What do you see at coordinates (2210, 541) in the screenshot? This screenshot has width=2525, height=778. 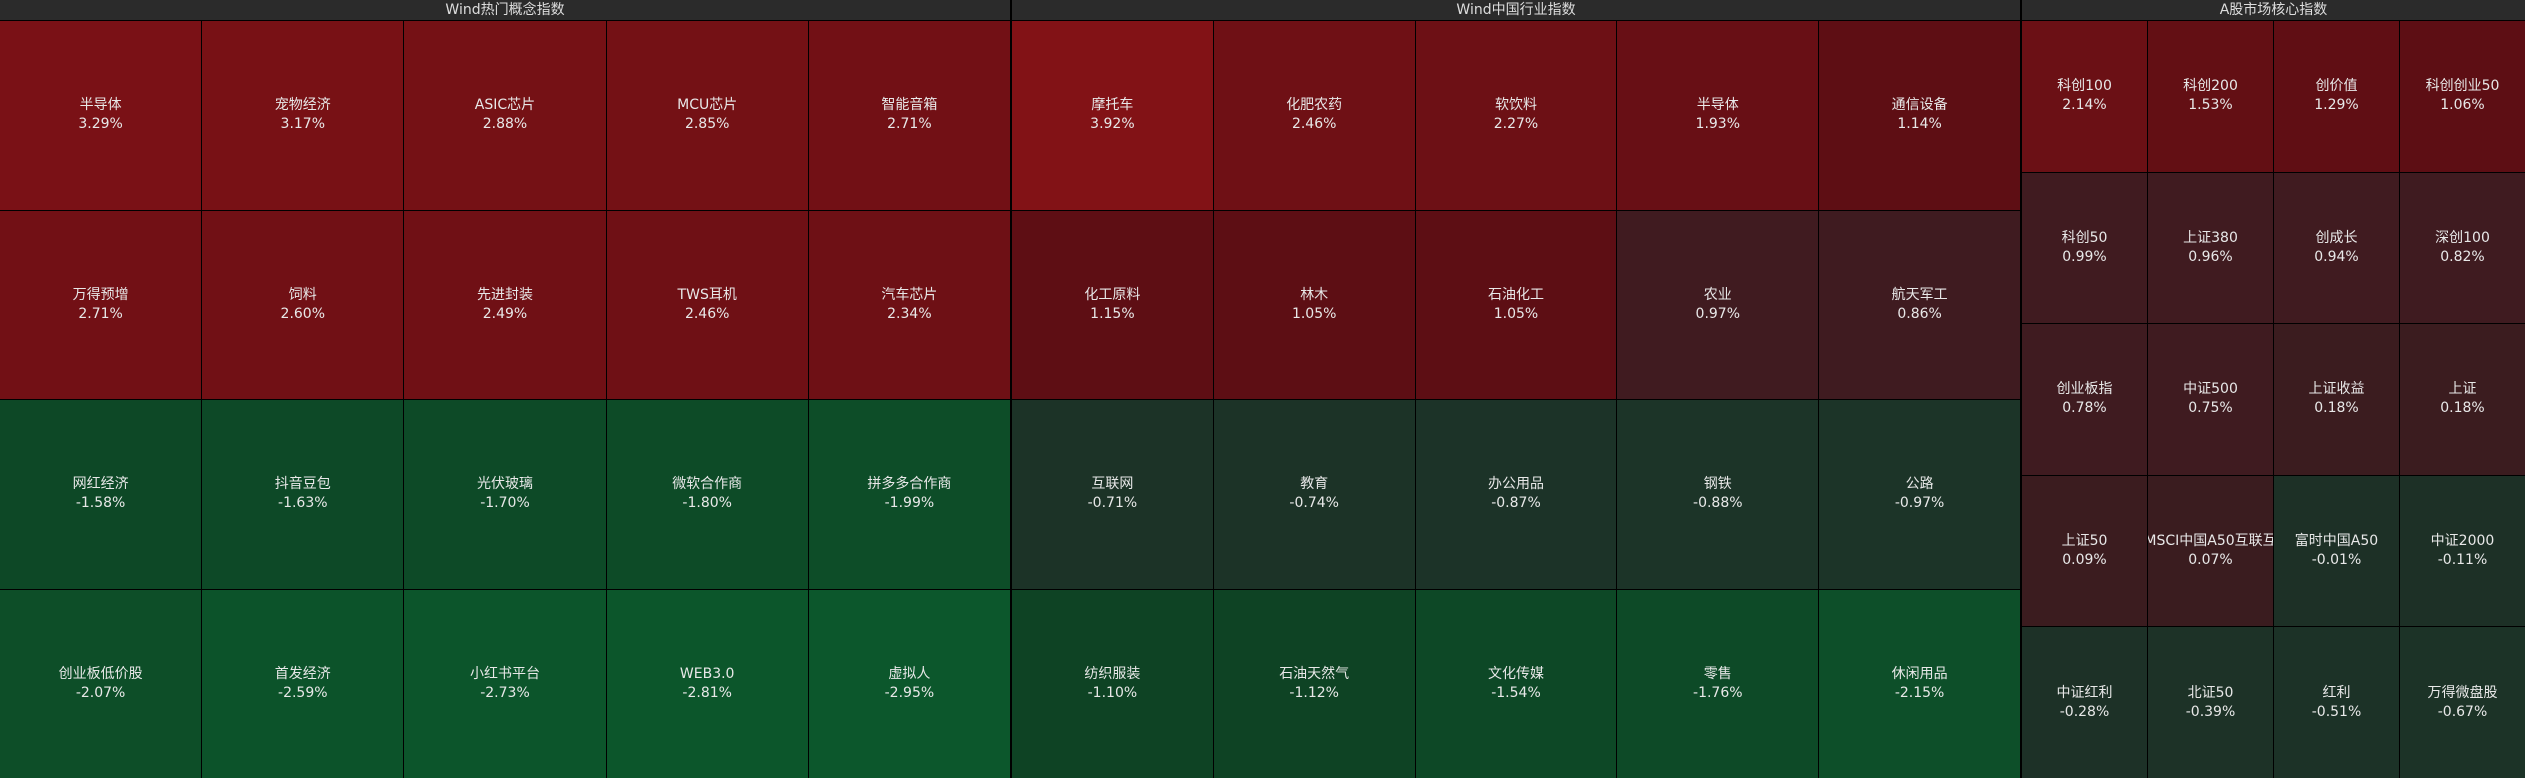 I see `tile-name: MSCI中国A50互联互` at bounding box center [2210, 541].